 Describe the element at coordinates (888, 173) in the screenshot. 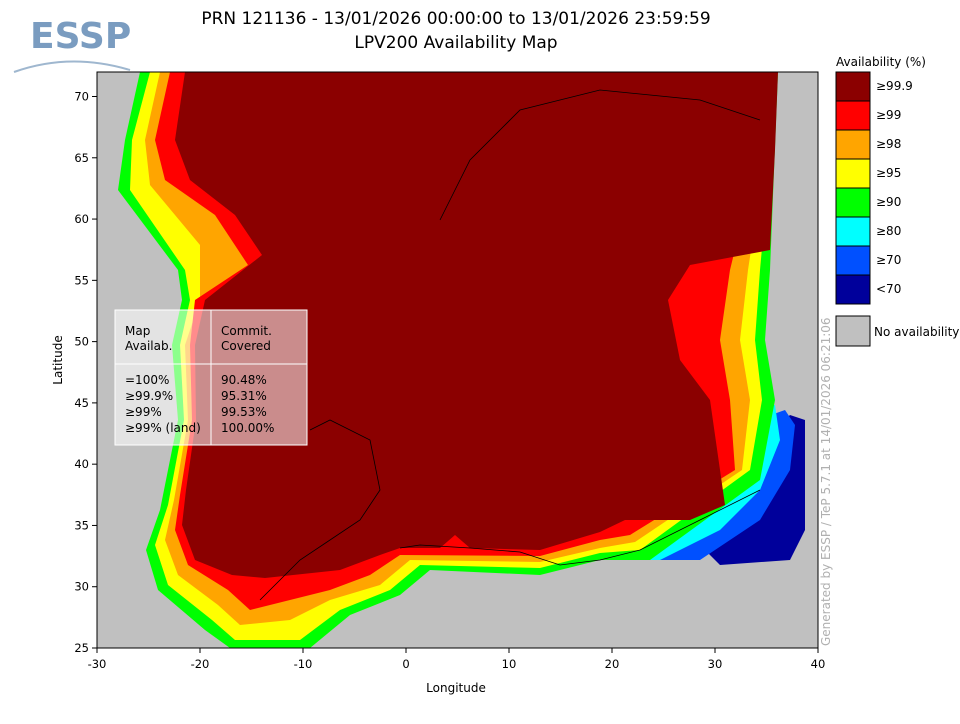

I see `legend-label: ≥95` at that location.